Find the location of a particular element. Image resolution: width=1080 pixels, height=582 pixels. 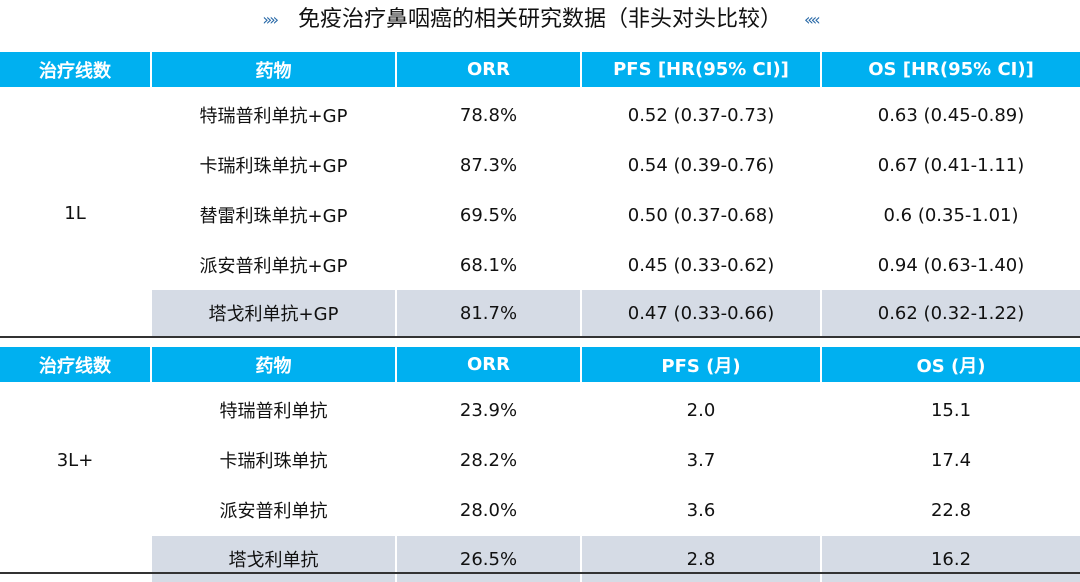

table-cell: 3.6 is located at coordinates (701, 510).